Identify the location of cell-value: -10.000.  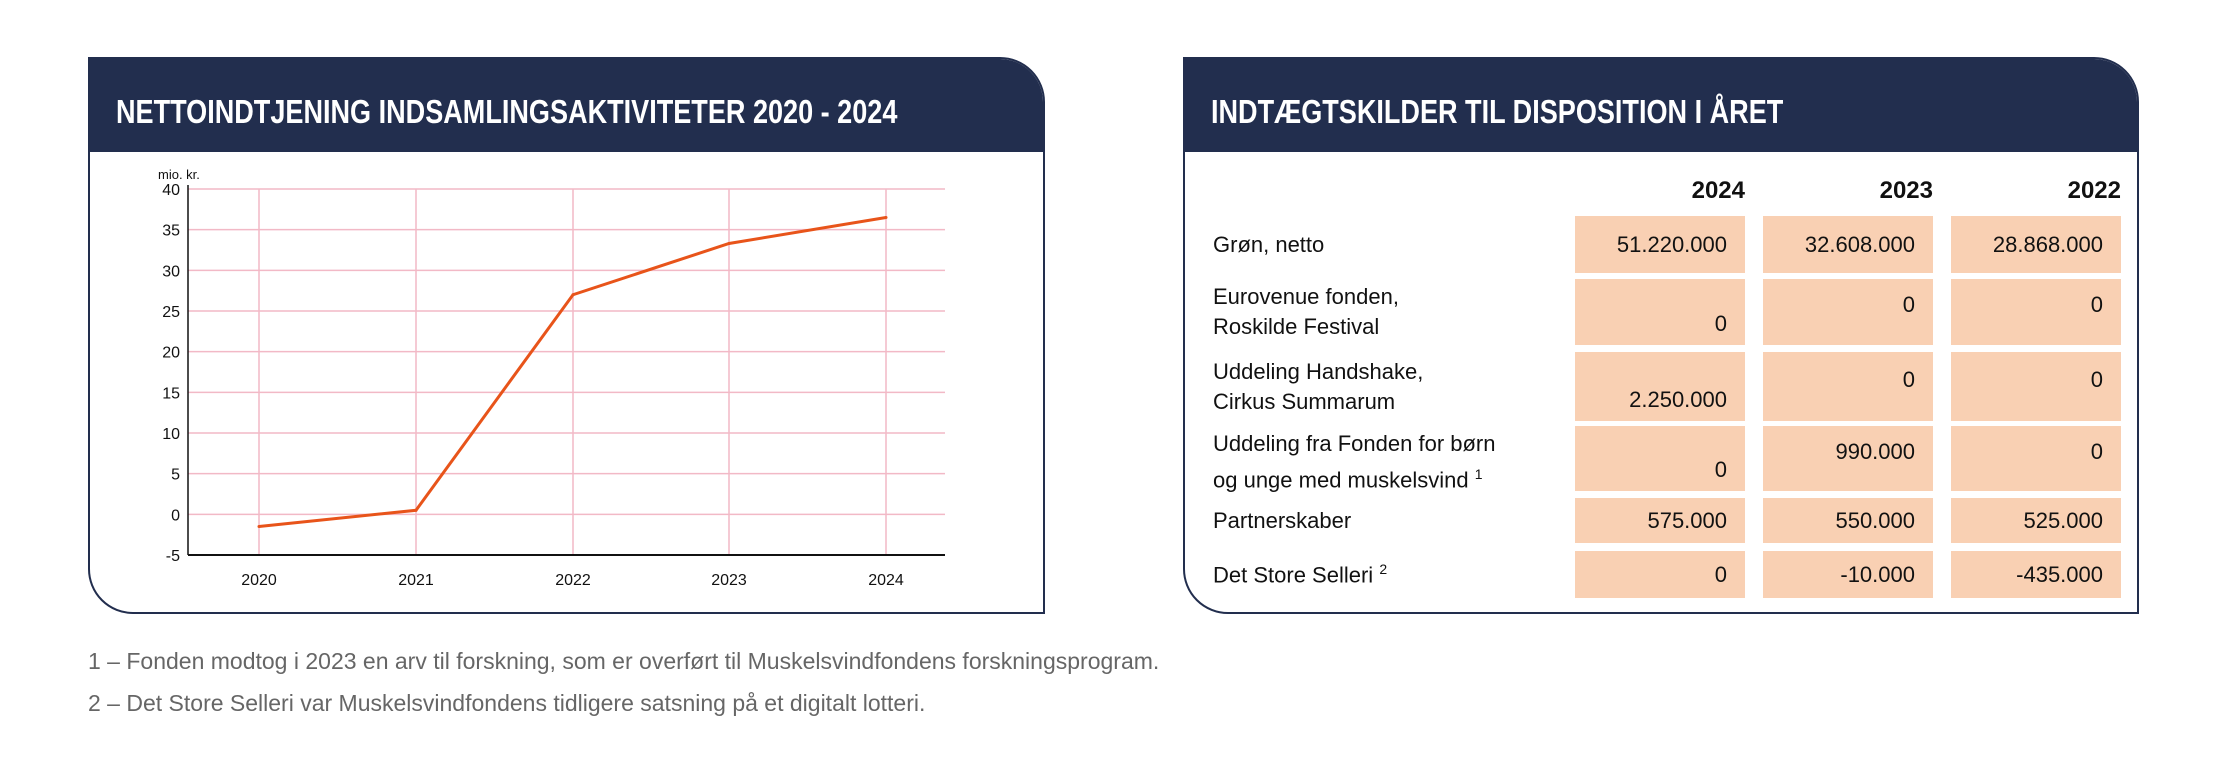
(1877, 574).